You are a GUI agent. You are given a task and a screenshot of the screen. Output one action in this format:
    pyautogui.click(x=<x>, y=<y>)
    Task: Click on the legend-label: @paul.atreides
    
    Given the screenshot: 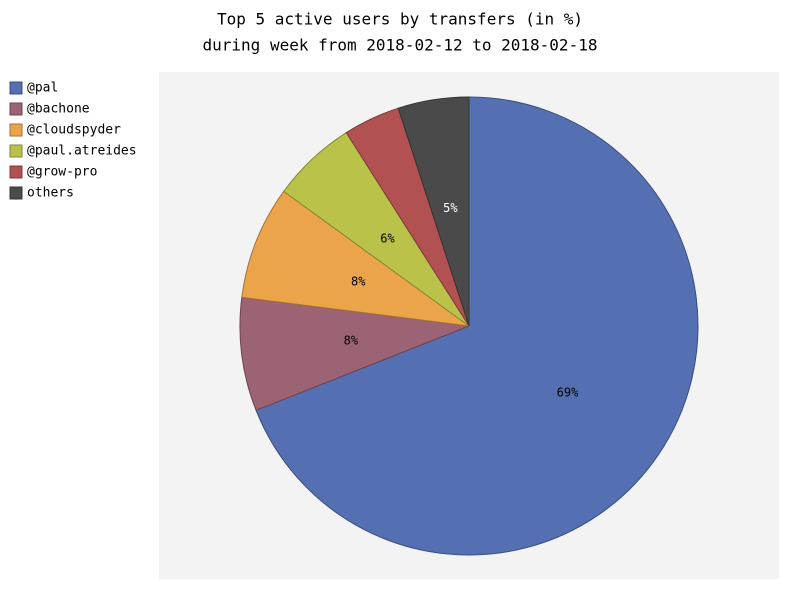 What is the action you would take?
    pyautogui.click(x=82, y=151)
    